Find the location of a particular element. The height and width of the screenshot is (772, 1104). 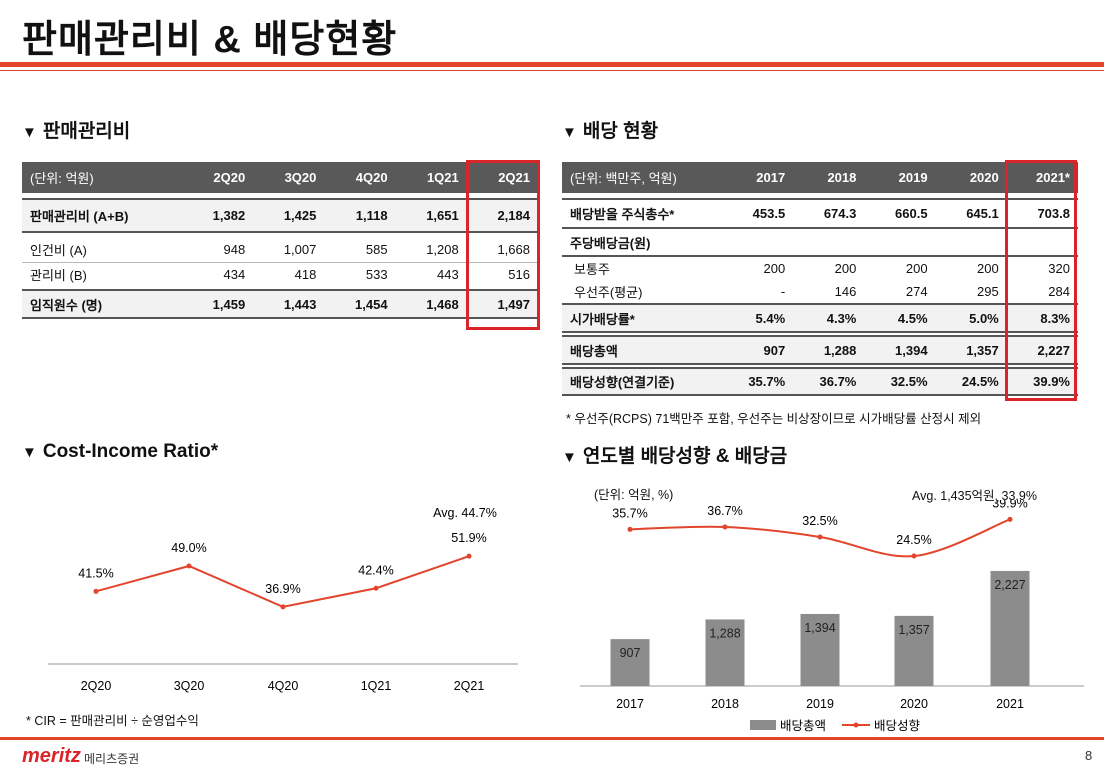

dividend-header-row: (단위: 백만주, 억원) 2017 2018 2019 2020 2021* is located at coordinates (820, 177).